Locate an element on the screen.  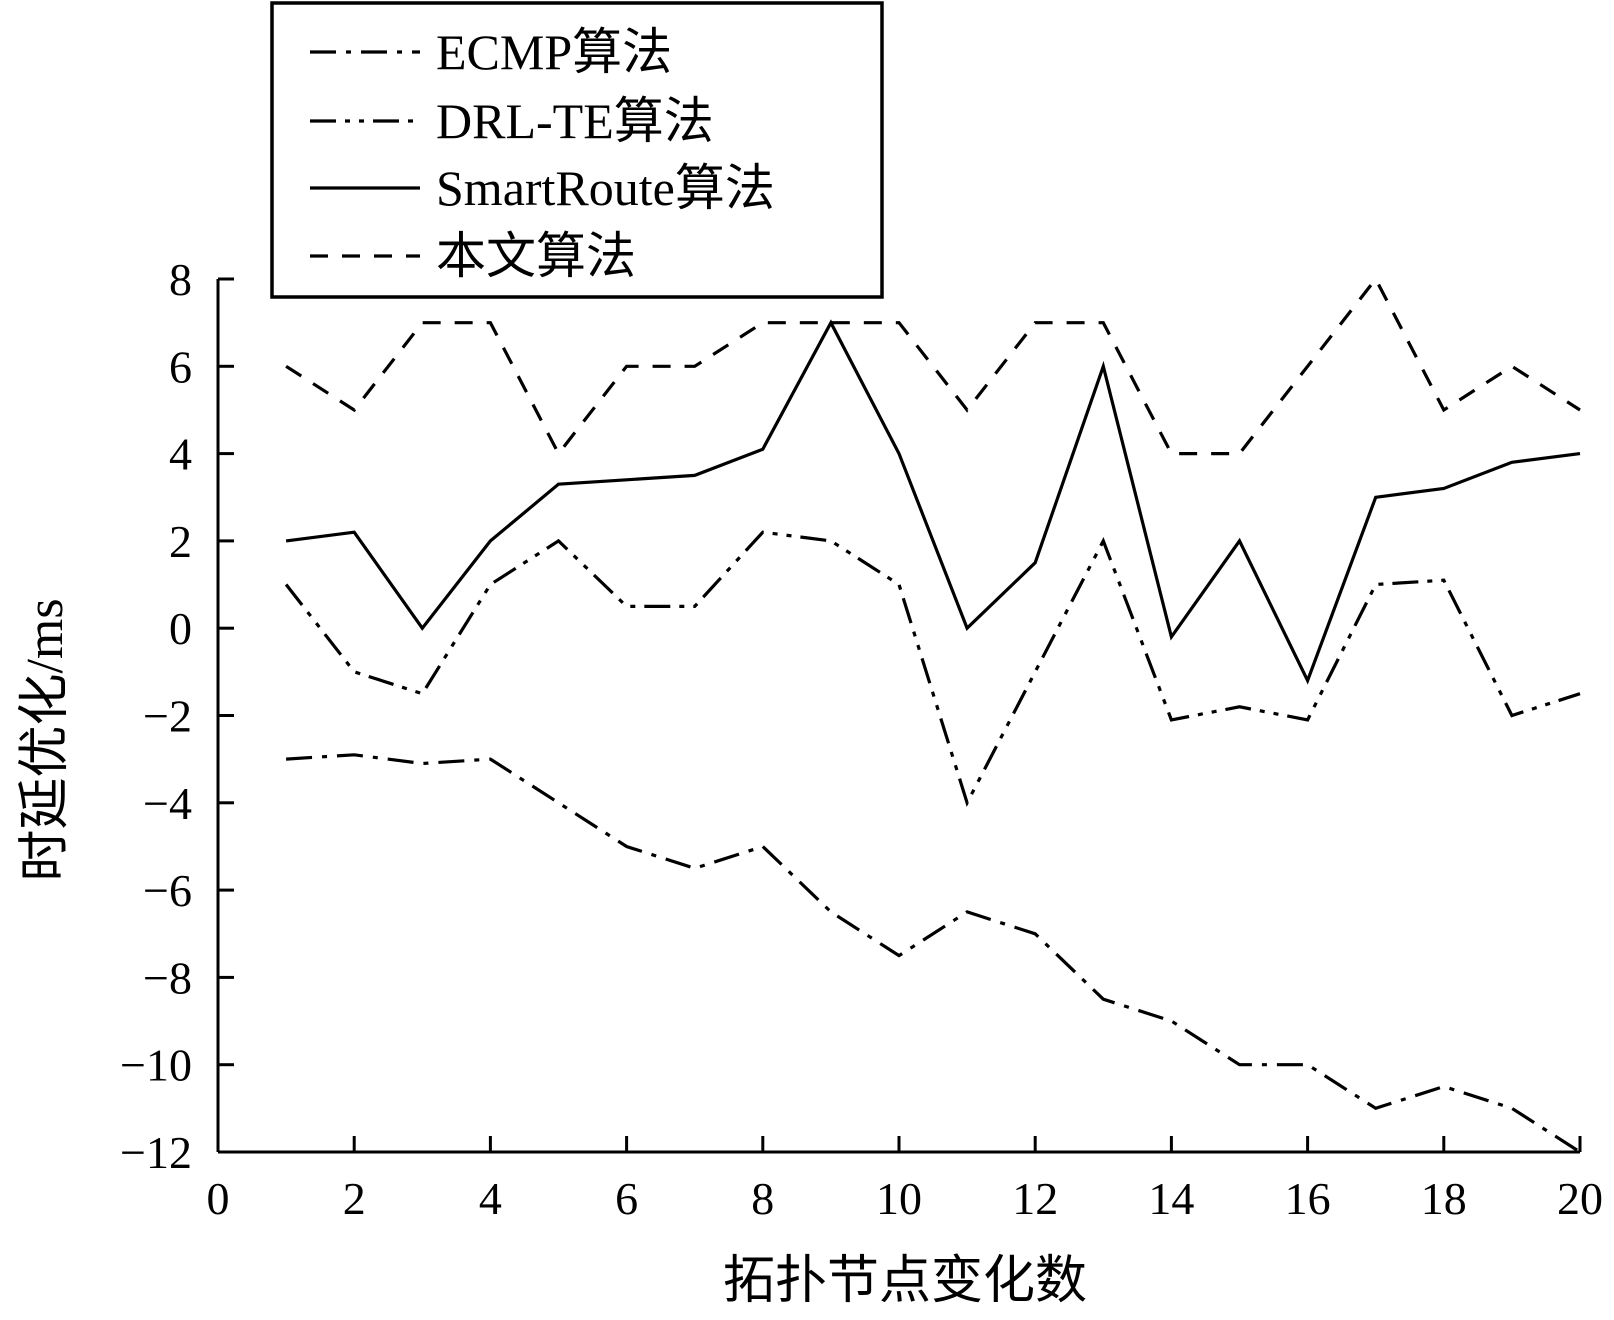
x-axis-label: 拓扑节点变化数 is located at coordinates (905, 1281).